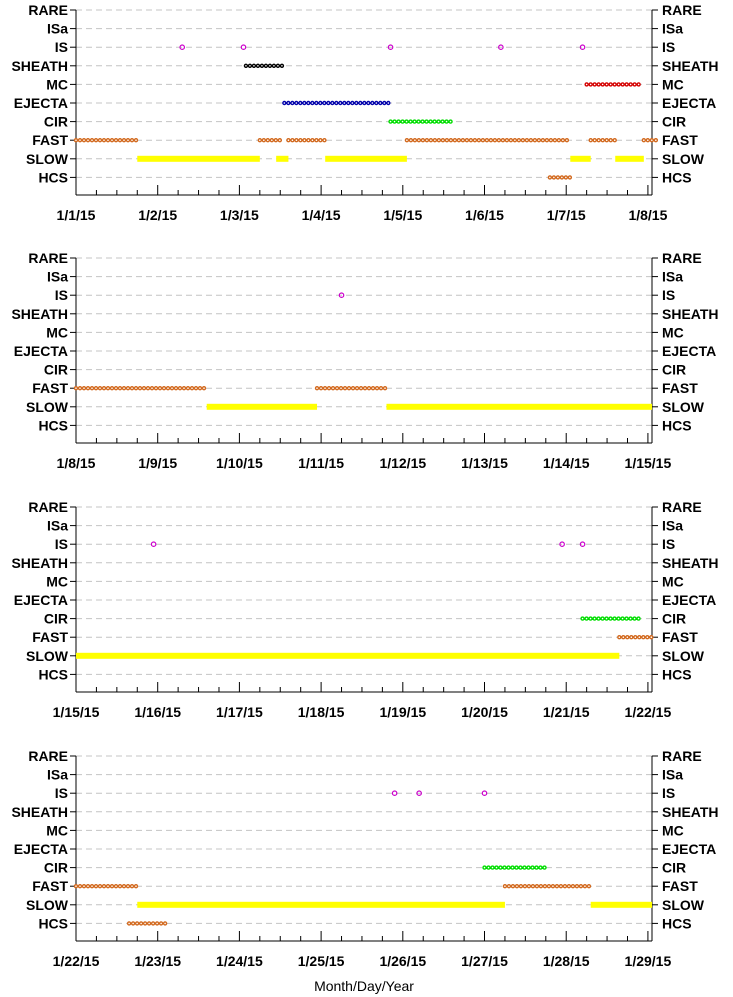 Image resolution: width=733 pixels, height=997 pixels. What do you see at coordinates (157, 215) in the screenshot?
I see `x-tick-label: 1/2/15` at bounding box center [157, 215].